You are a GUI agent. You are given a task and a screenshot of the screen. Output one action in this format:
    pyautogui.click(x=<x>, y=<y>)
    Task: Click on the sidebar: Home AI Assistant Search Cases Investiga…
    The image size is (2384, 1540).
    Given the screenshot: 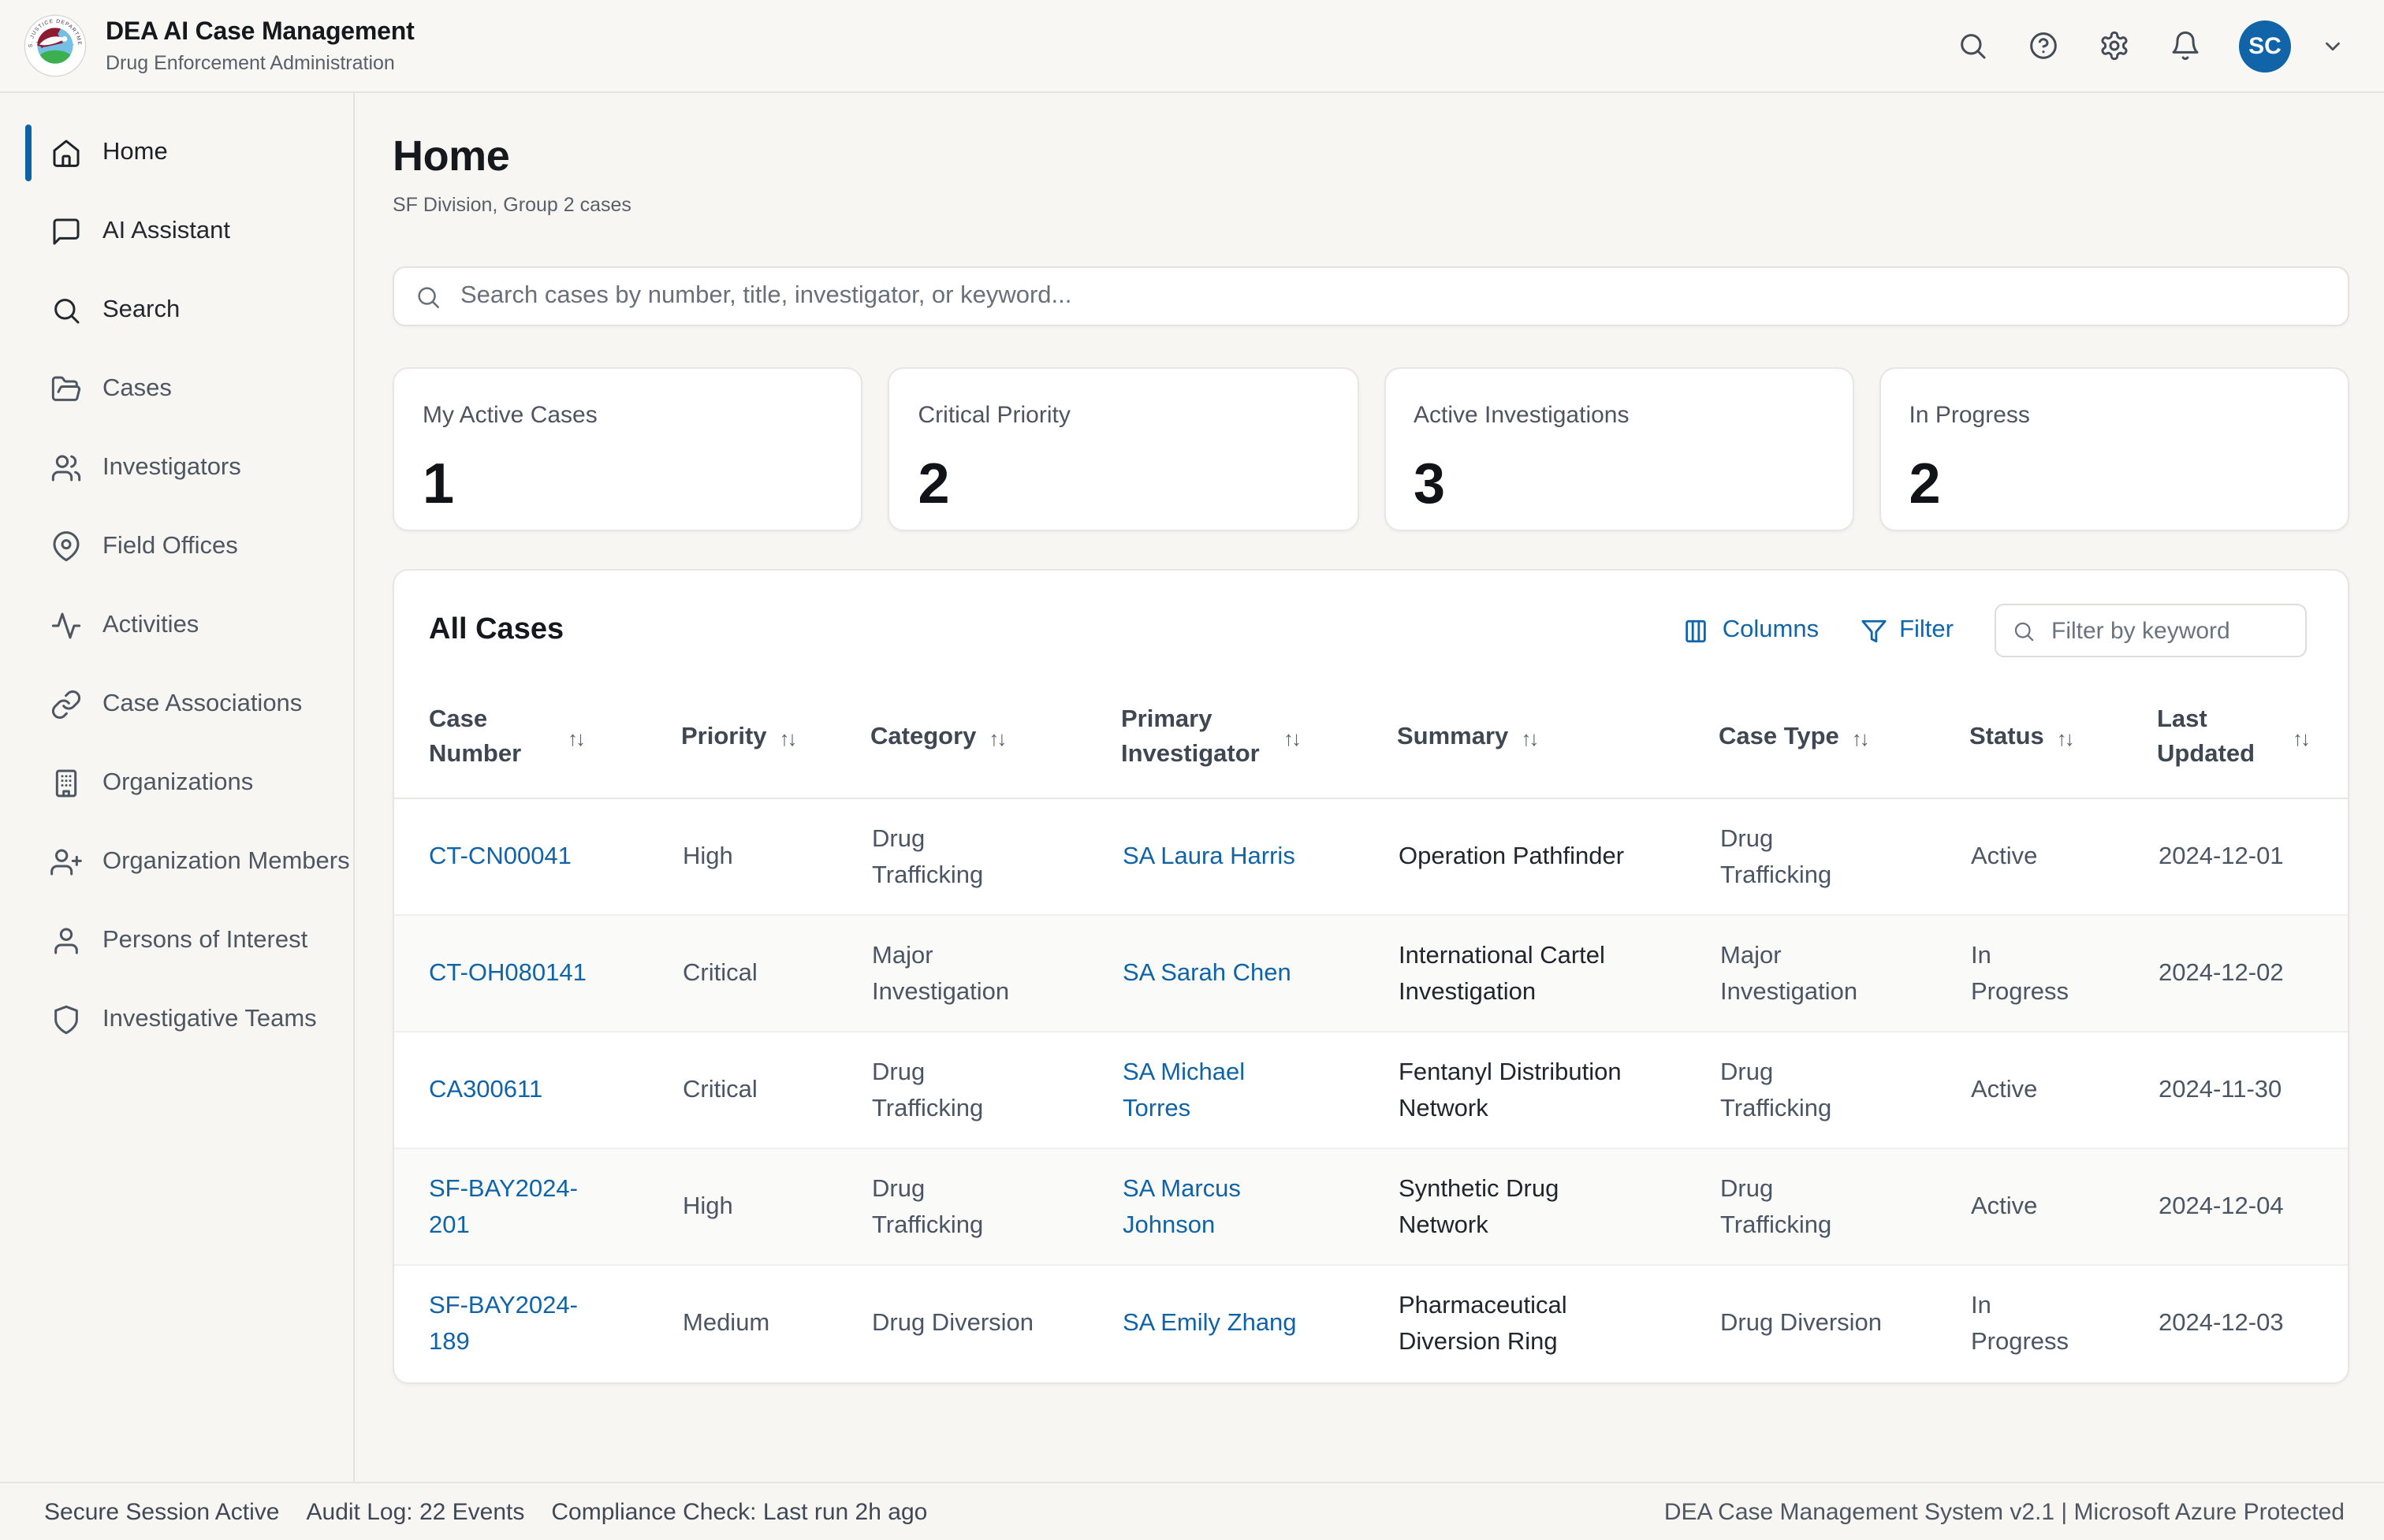 What is the action you would take?
    pyautogui.click(x=177, y=787)
    